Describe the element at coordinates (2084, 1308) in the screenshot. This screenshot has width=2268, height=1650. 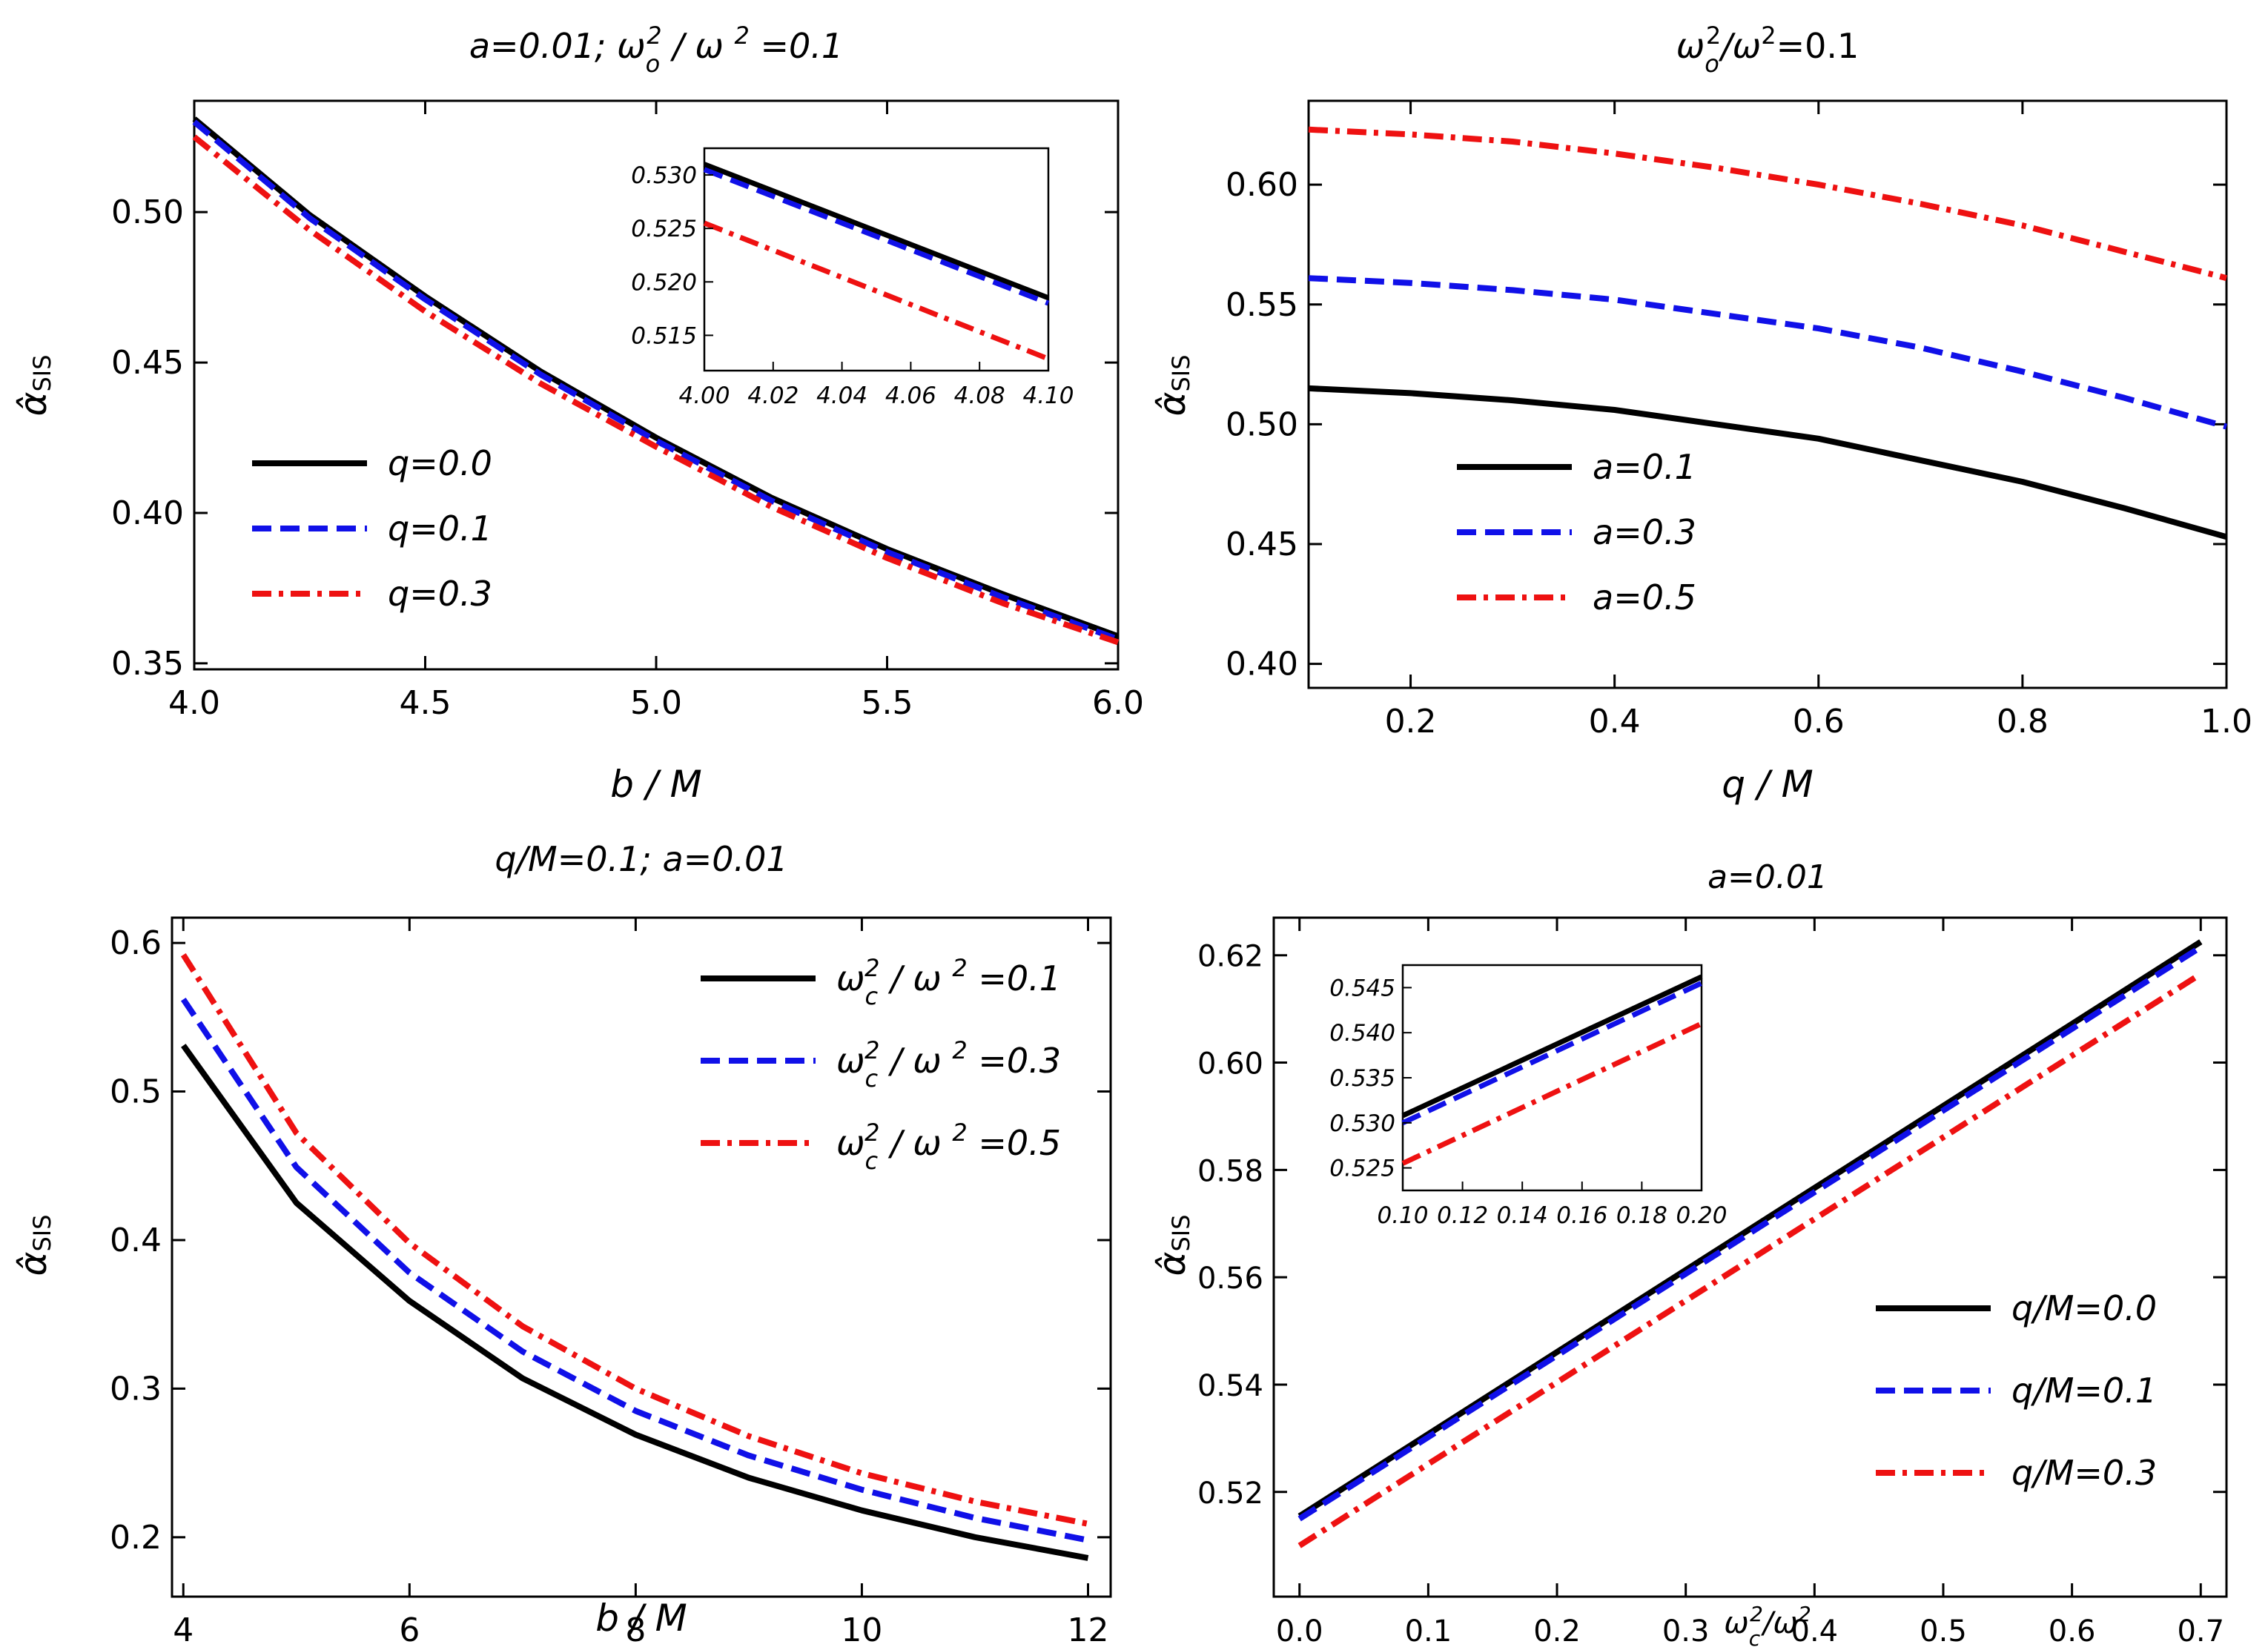
I see `legend-label-1: q/M=0.0` at that location.